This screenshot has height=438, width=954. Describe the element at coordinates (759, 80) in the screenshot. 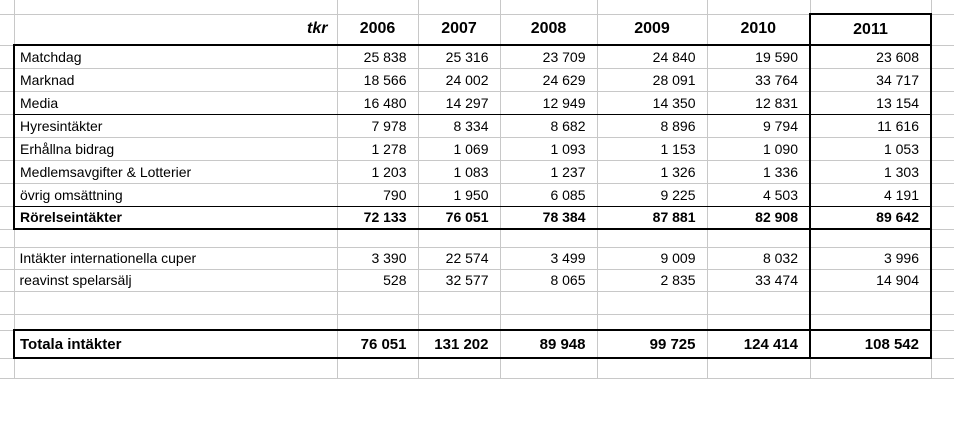

I see `cell-value: 33 764` at that location.